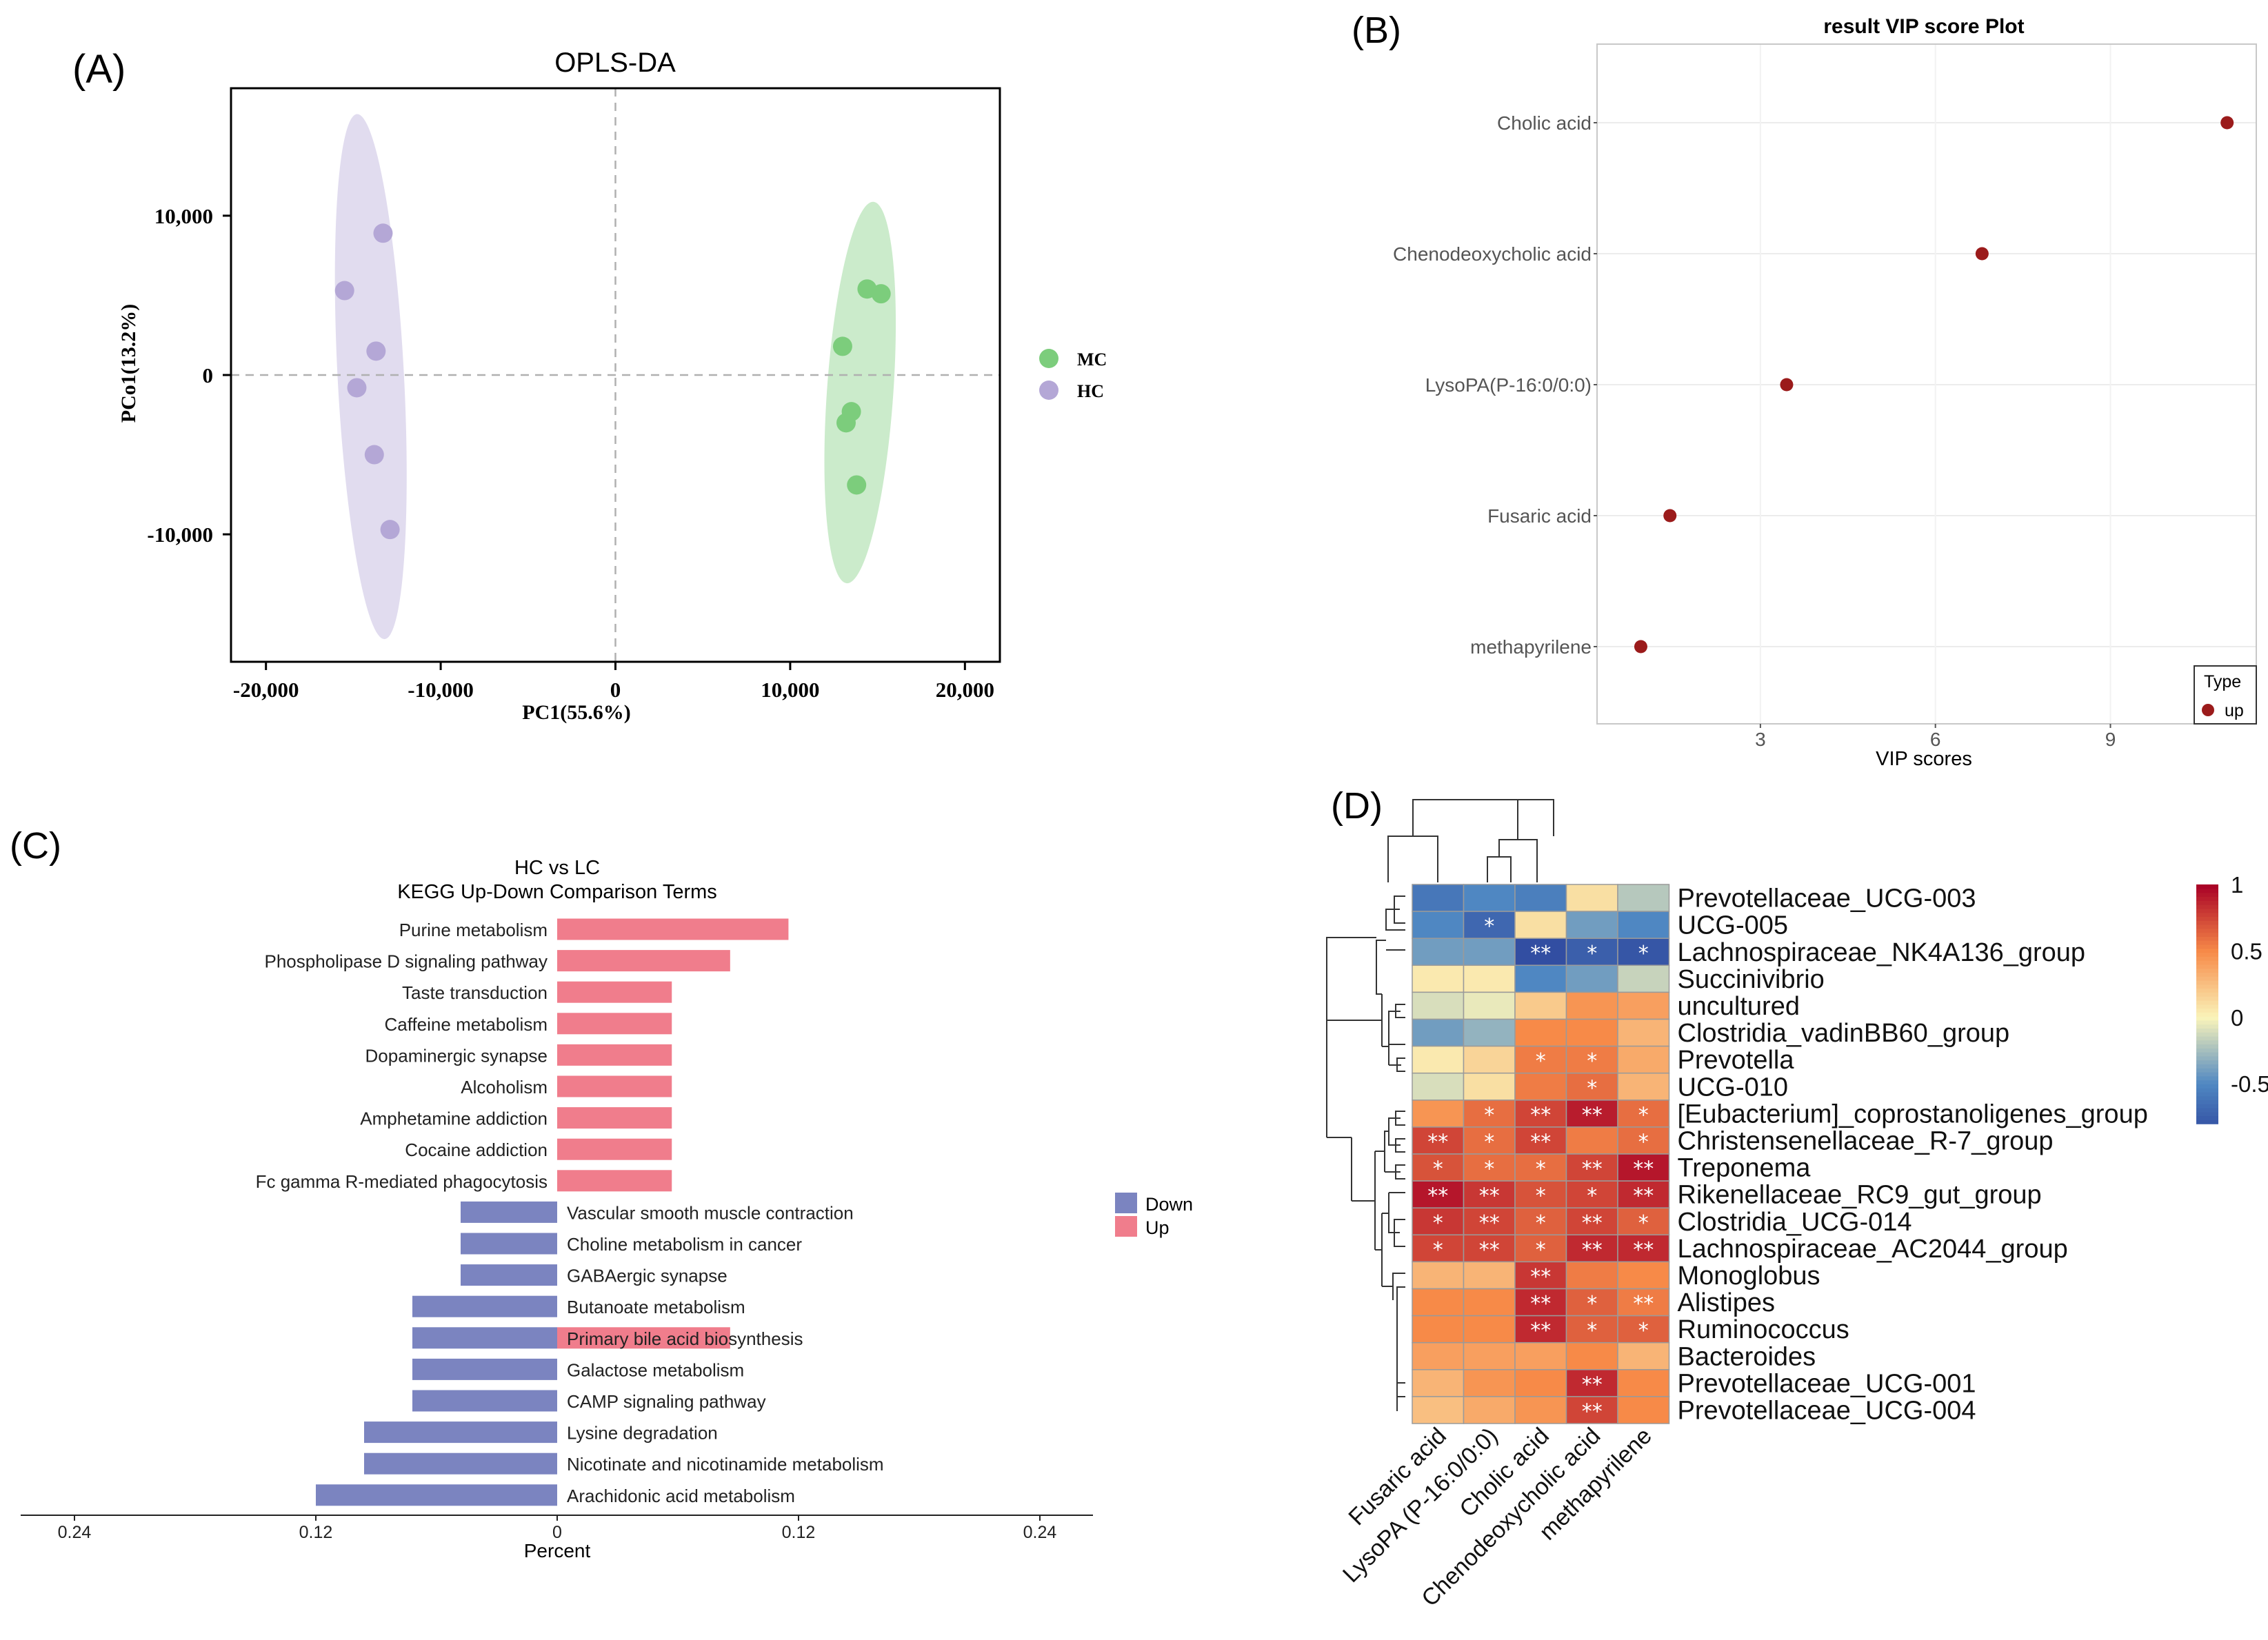 This screenshot has width=2268, height=1640. I want to click on kegg-x-tick-label: 0, so click(557, 1532).